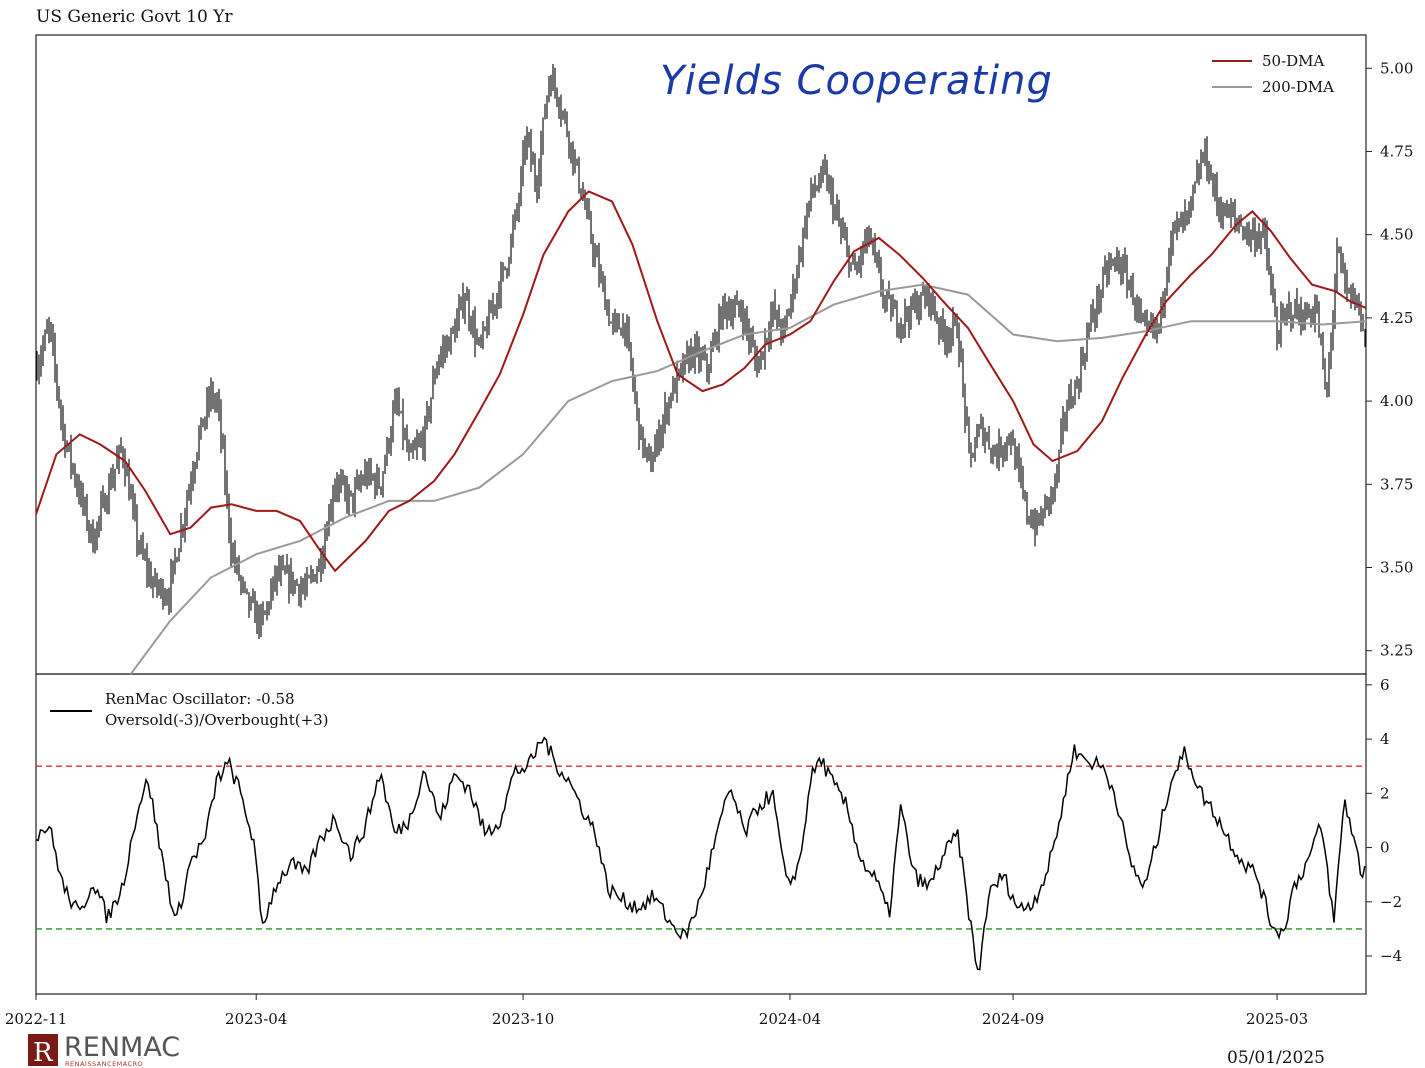 The image size is (1425, 1068). I want to click on date-stamp: 05/01/2025, so click(1276, 1058).